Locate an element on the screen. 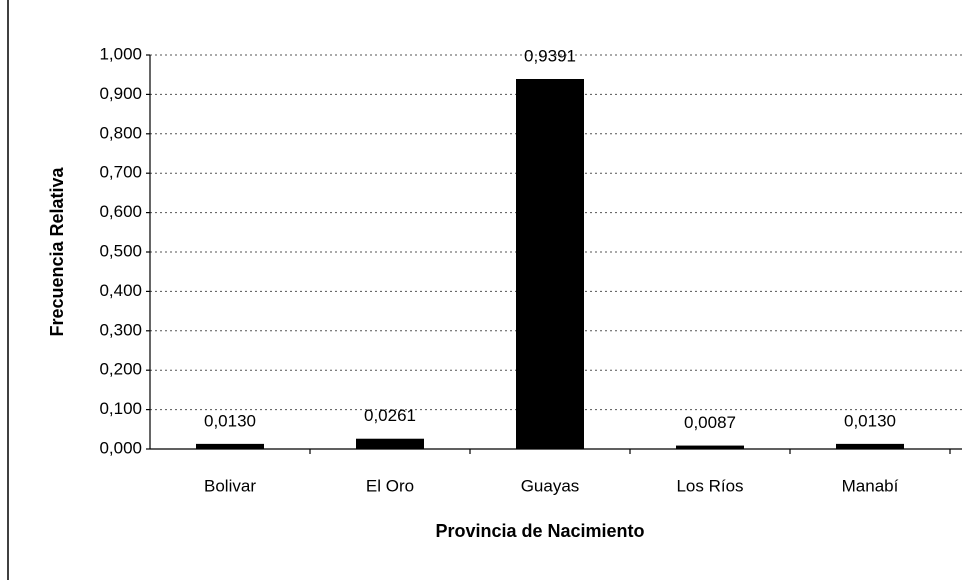  value-label: 0,0087 is located at coordinates (710, 422).